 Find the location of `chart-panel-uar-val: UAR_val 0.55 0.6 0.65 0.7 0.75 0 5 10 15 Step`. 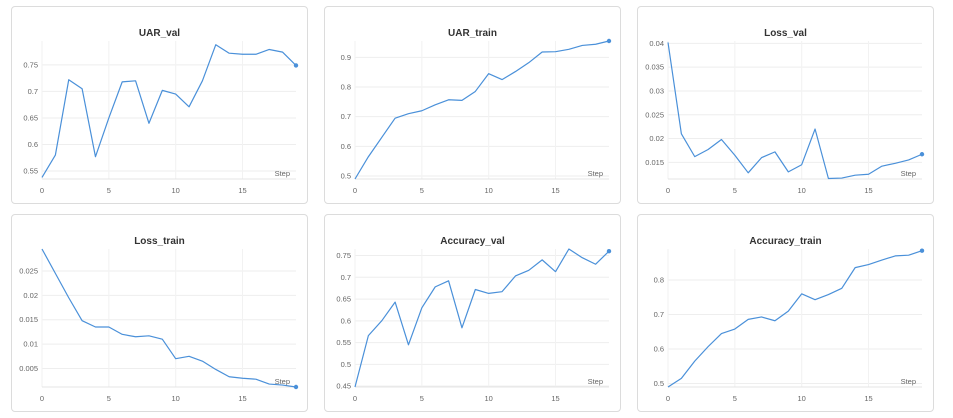

chart-panel-uar-val: UAR_val 0.55 0.6 0.65 0.7 0.75 0 5 10 15 Step is located at coordinates (159, 105).